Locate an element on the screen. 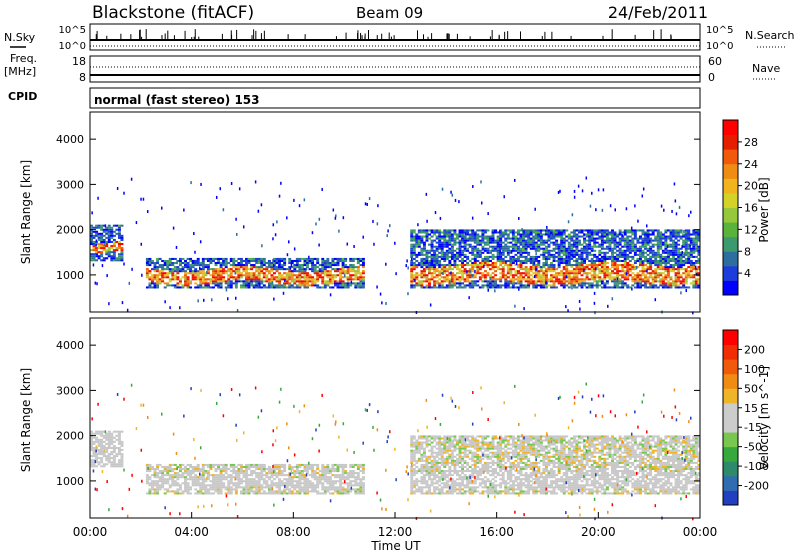  power-colorbar-label: Power [dB] is located at coordinates (764, 209).